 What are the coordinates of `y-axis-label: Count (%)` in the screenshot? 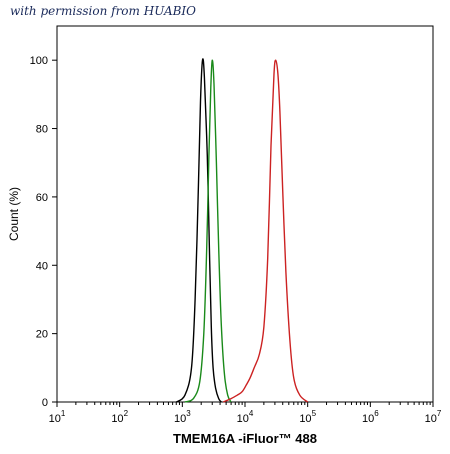 It's located at (14, 214).